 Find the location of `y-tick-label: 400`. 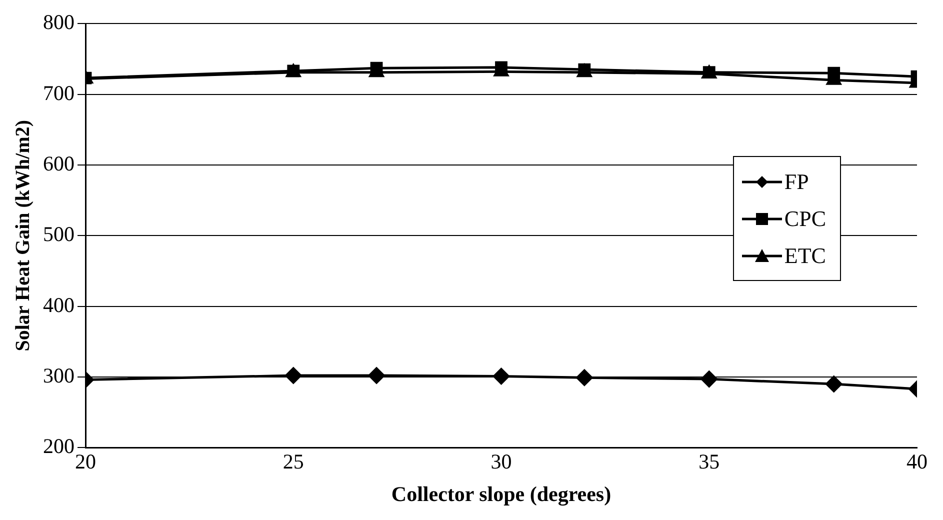

y-tick-label: 400 is located at coordinates (58, 304).